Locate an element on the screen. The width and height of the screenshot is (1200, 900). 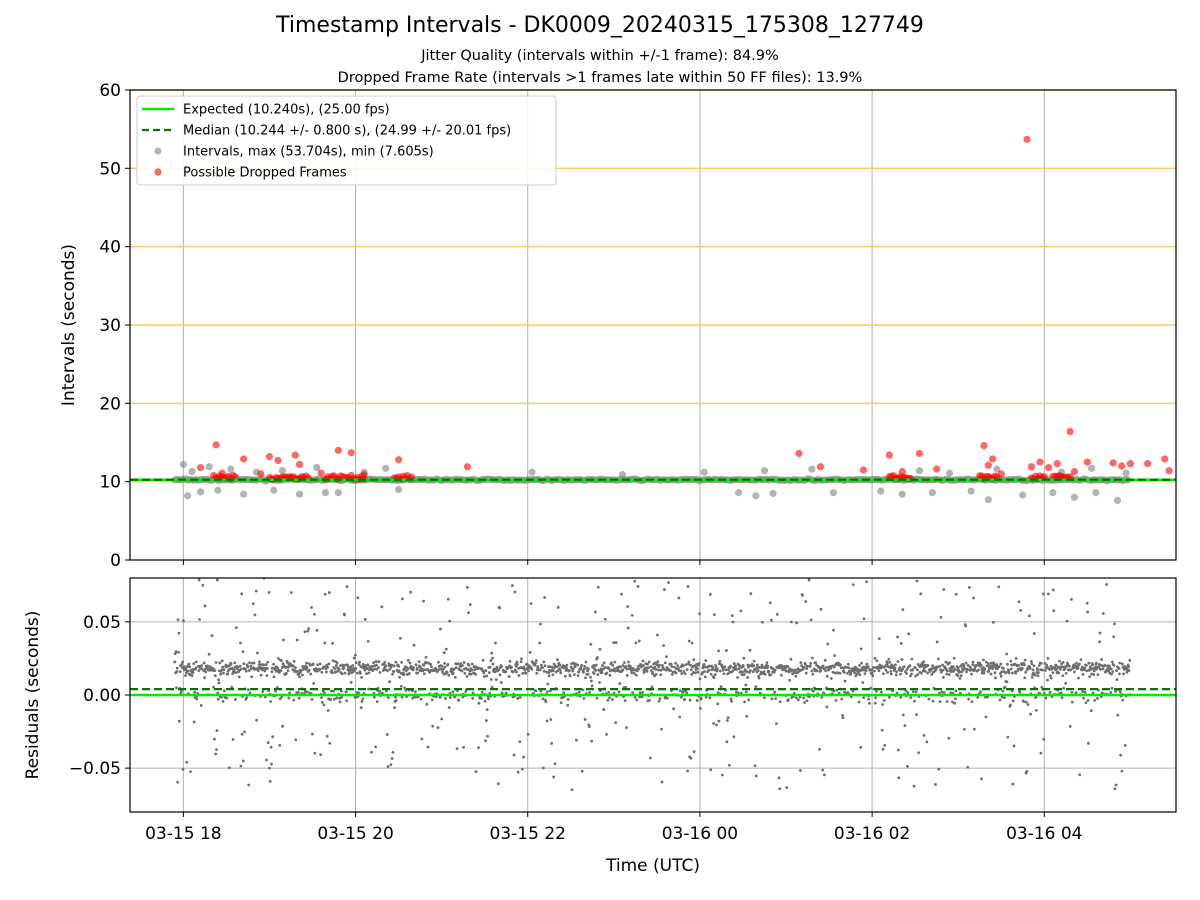
x-tick-label: 03-16 00 is located at coordinates (700, 834).